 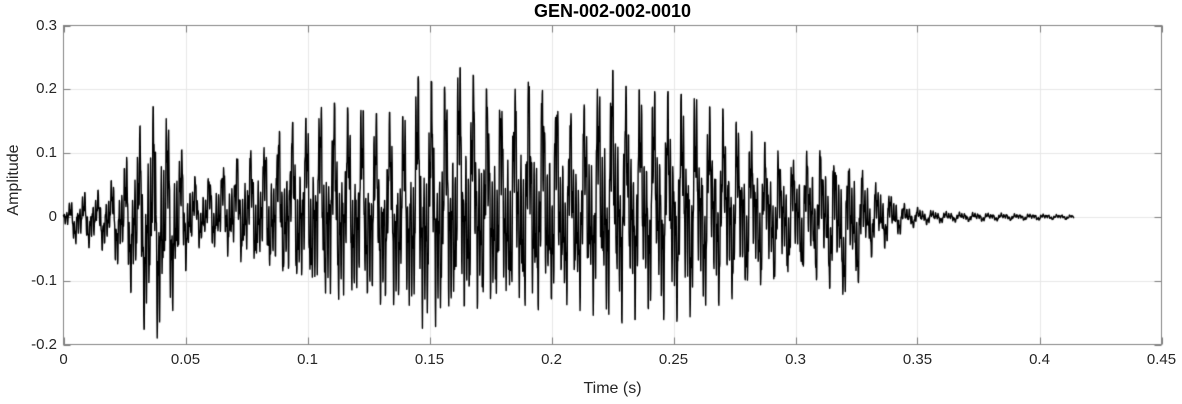 I want to click on y-tick-label: 0.2, so click(x=46, y=89).